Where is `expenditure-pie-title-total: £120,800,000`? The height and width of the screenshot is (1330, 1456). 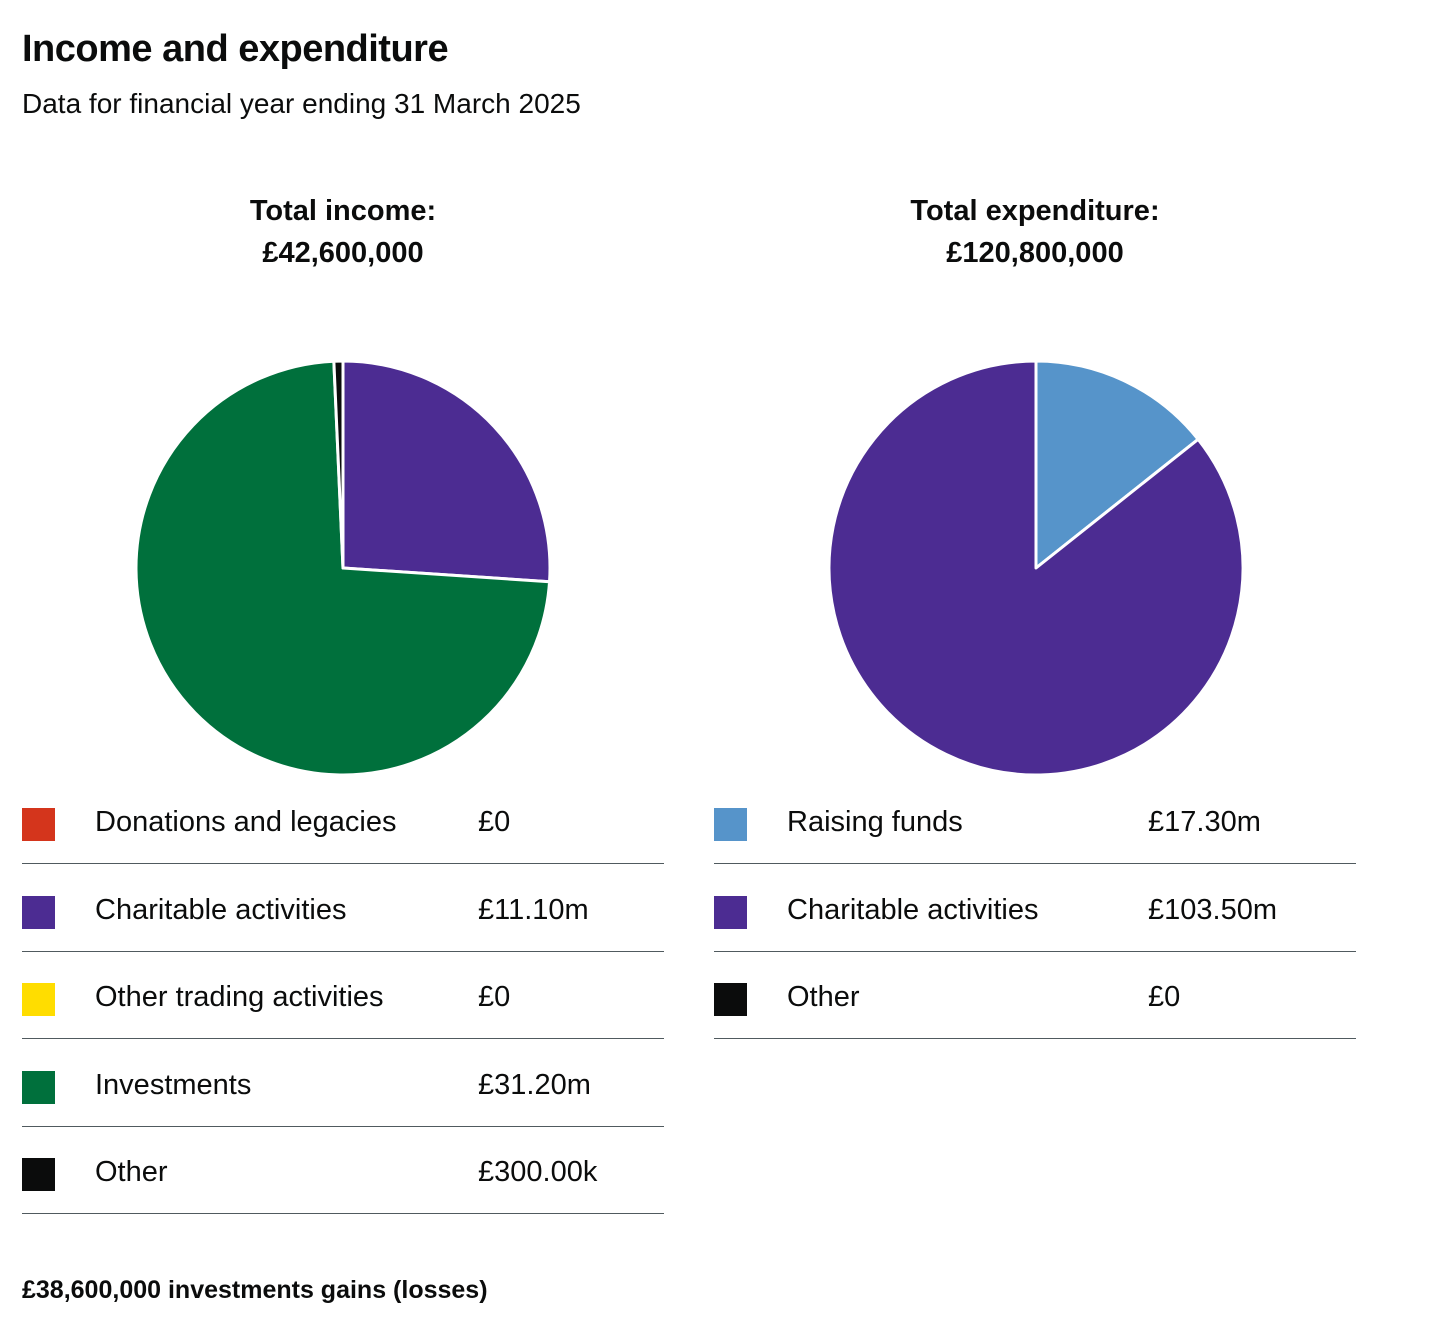 expenditure-pie-title-total: £120,800,000 is located at coordinates (1035, 253).